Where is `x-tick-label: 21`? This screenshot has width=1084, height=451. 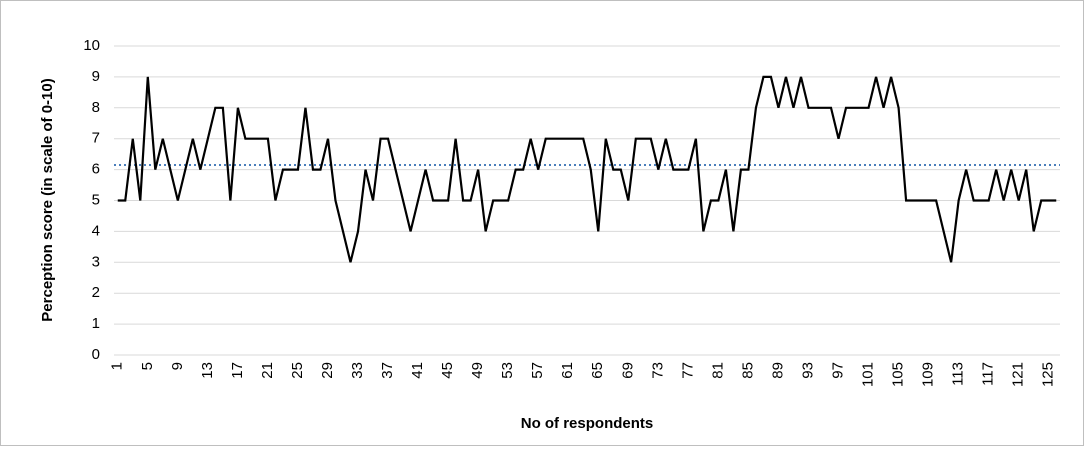 x-tick-label: 21 is located at coordinates (267, 370).